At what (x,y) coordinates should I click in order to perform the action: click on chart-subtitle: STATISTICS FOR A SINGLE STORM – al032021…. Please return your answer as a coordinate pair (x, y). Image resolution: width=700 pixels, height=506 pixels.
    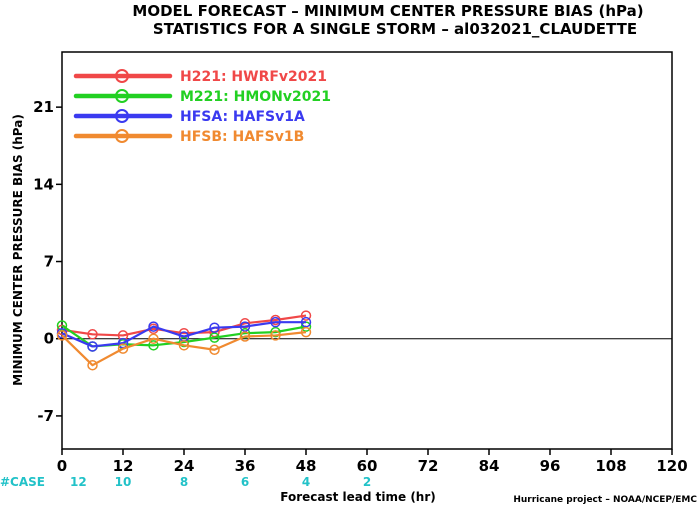
    Looking at the image, I should click on (395, 29).